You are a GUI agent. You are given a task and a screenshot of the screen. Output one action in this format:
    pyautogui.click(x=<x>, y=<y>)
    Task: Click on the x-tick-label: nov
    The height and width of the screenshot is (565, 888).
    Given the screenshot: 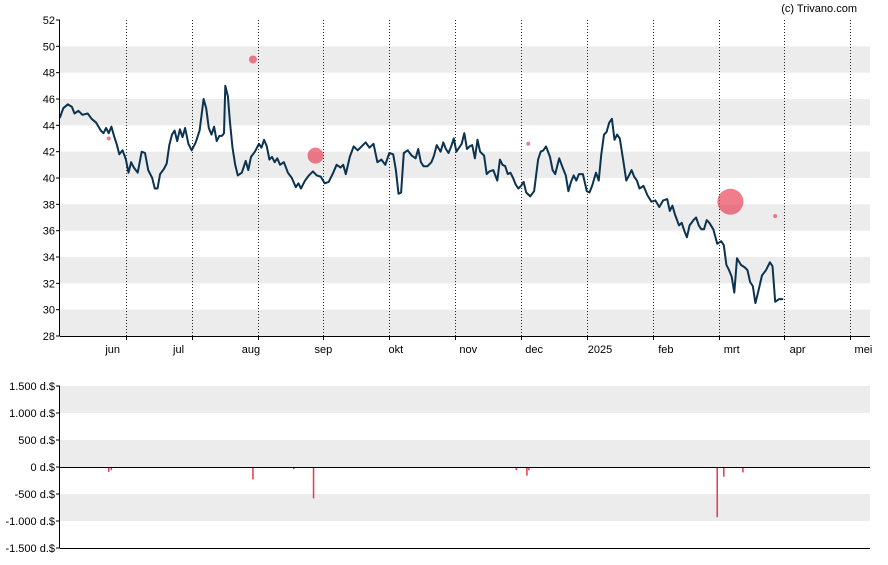 What is the action you would take?
    pyautogui.click(x=468, y=350)
    